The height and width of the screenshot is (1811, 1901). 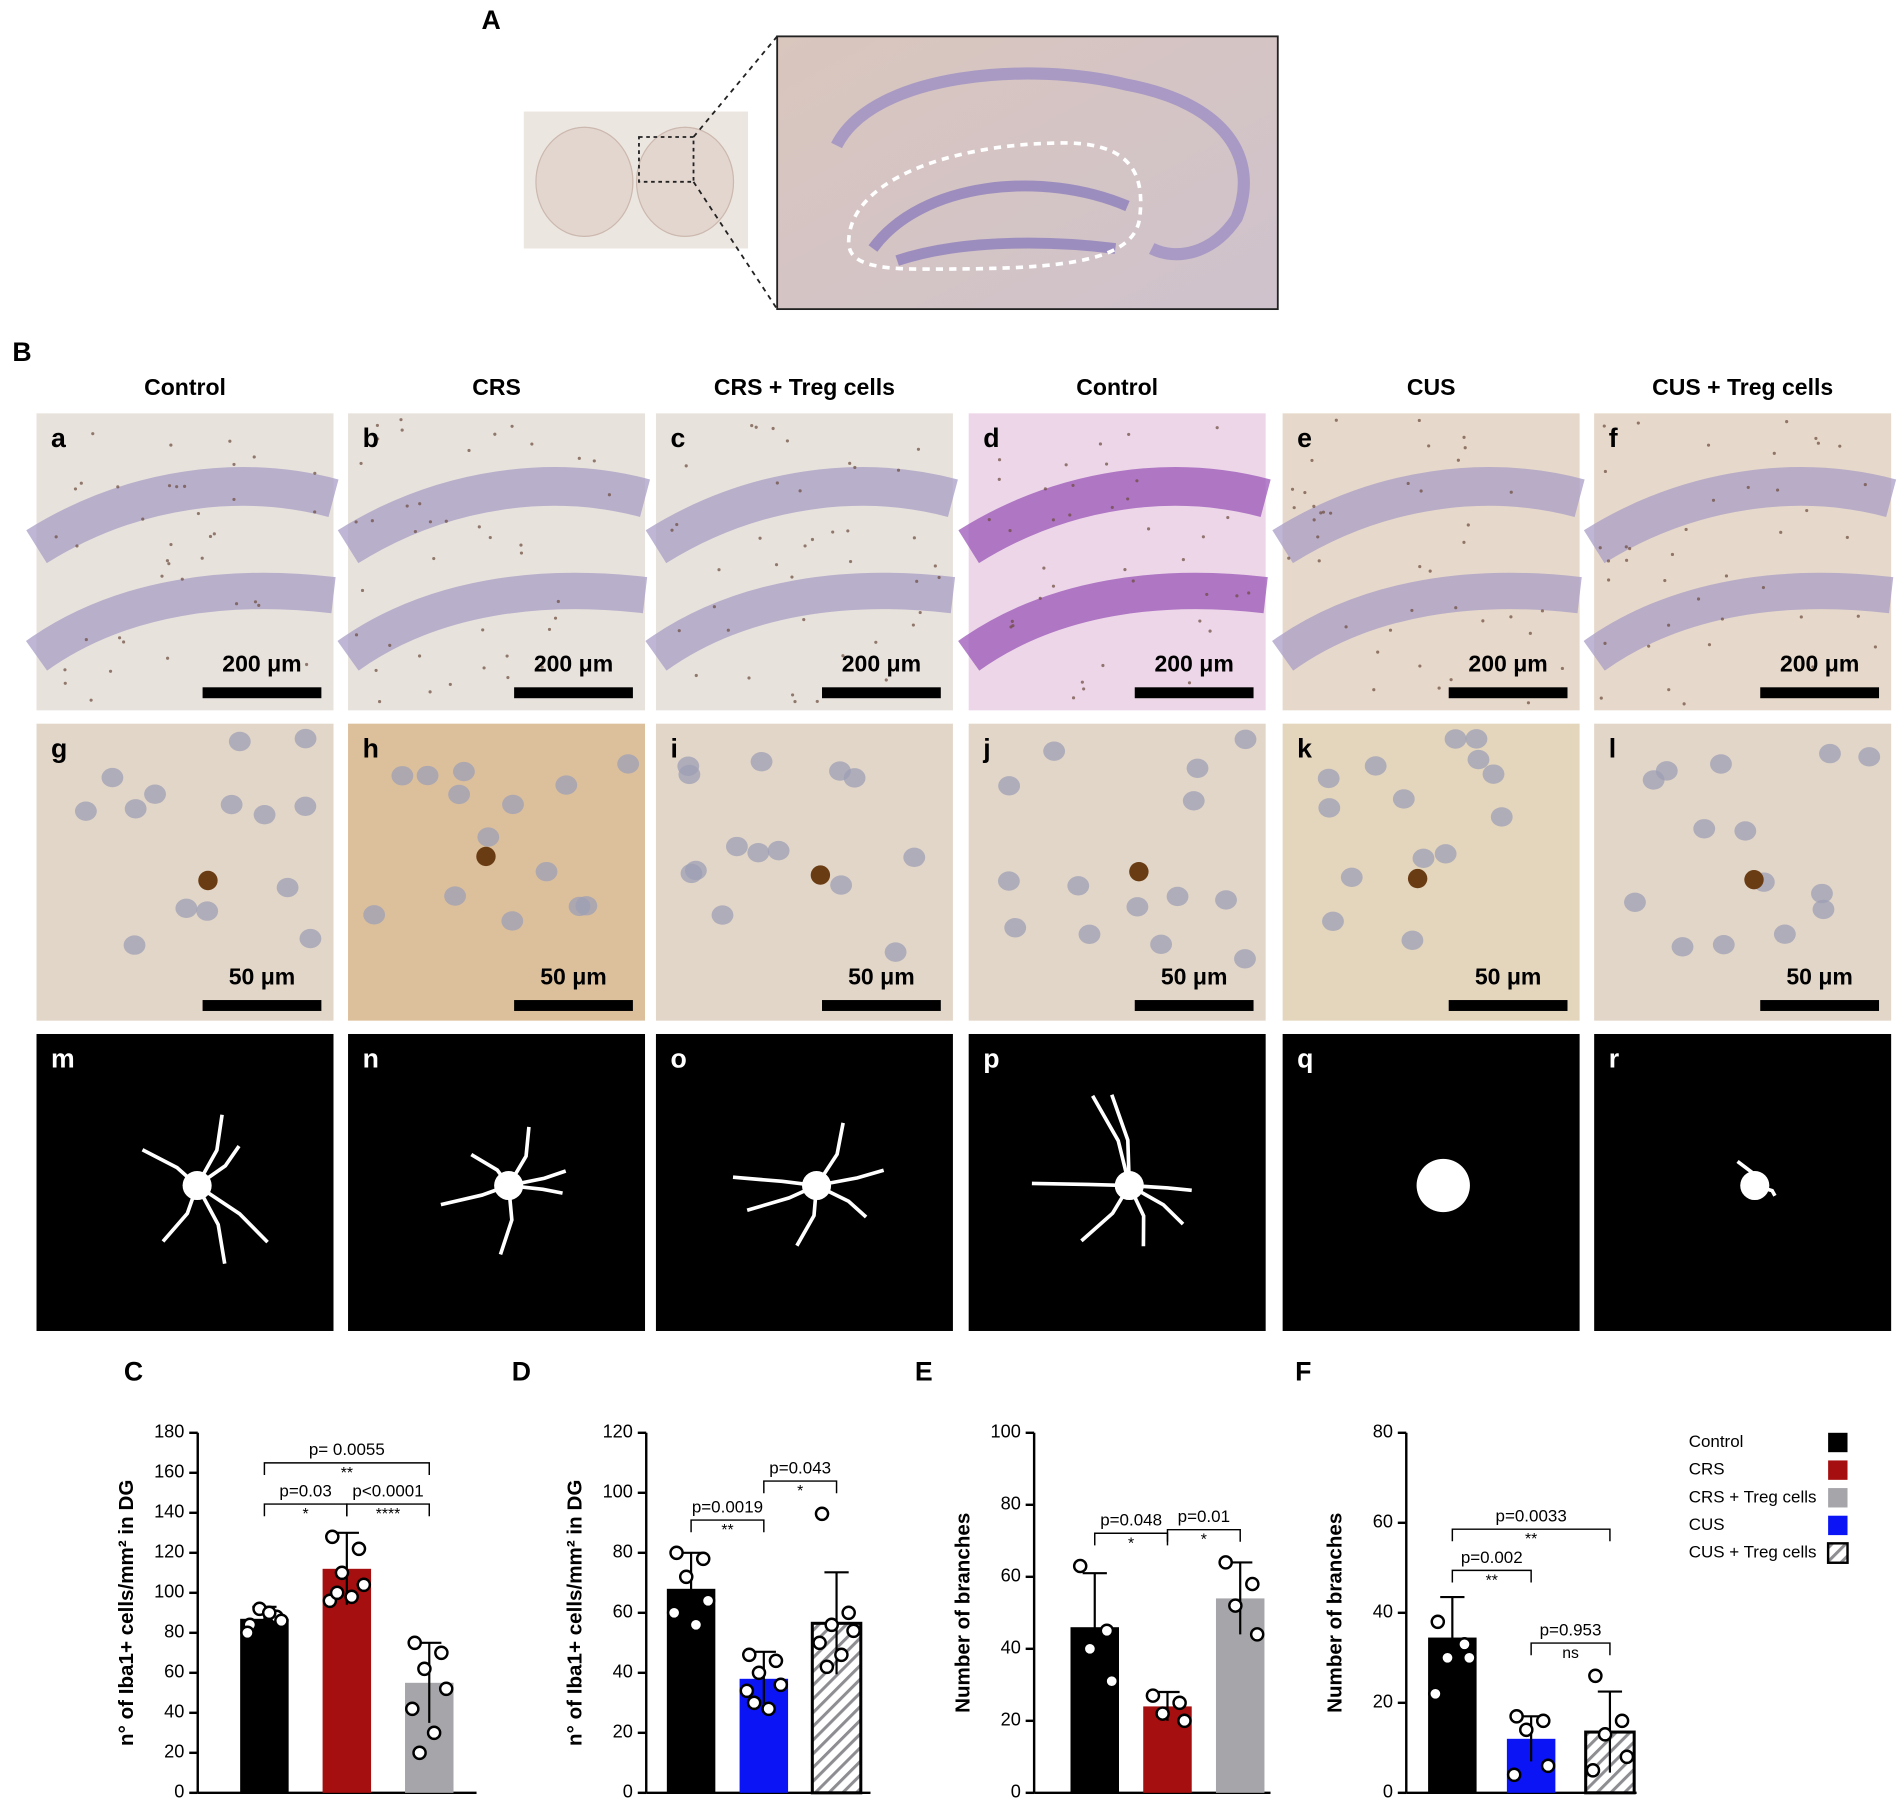 I want to click on p-value: p=0.0033, so click(x=1531, y=1516).